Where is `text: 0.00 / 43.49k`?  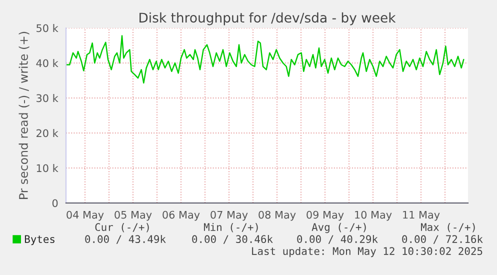 text: 0.00 / 43.49k is located at coordinates (125, 239).